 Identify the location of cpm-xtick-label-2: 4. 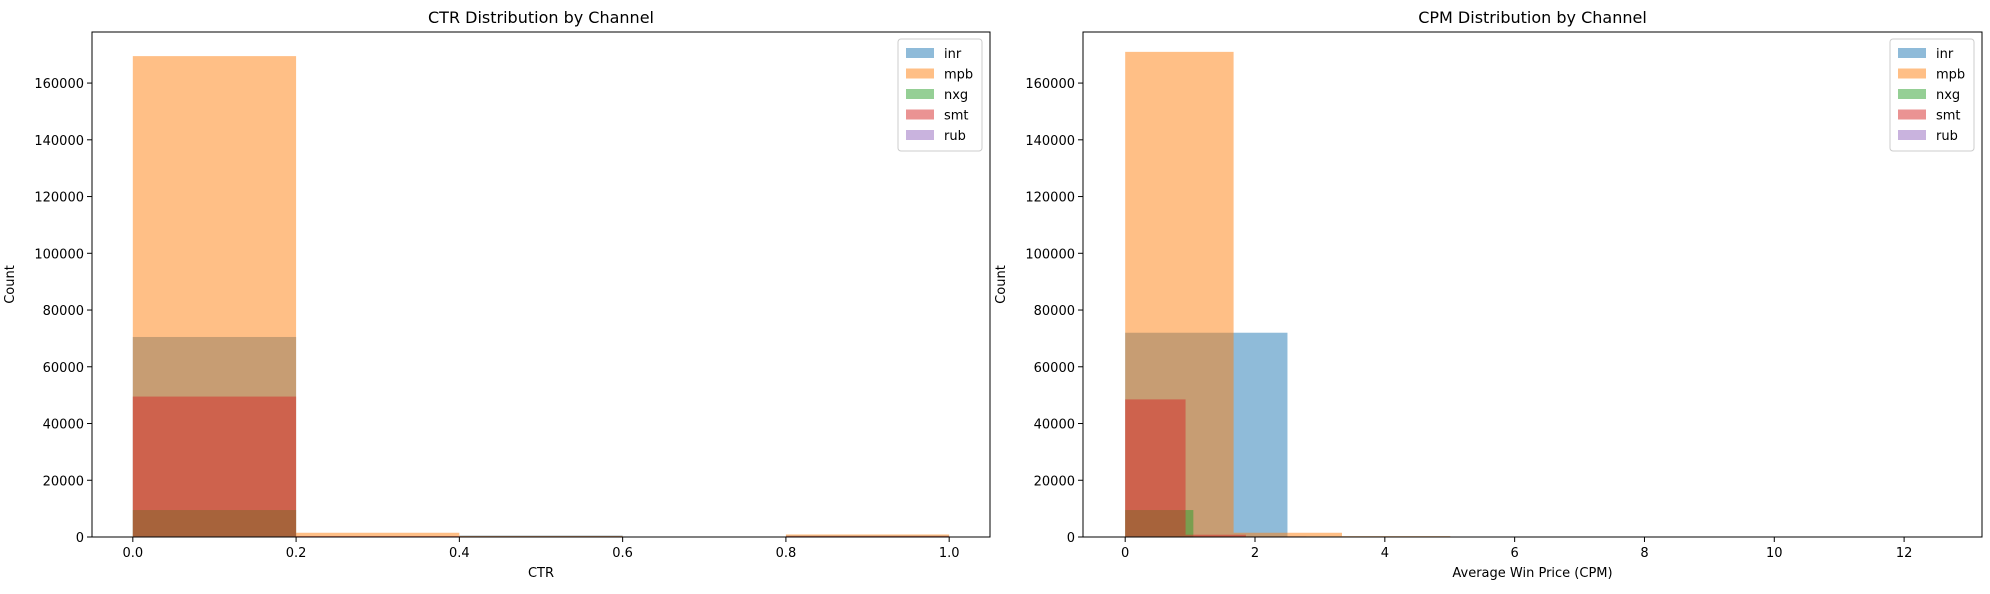
(1385, 553).